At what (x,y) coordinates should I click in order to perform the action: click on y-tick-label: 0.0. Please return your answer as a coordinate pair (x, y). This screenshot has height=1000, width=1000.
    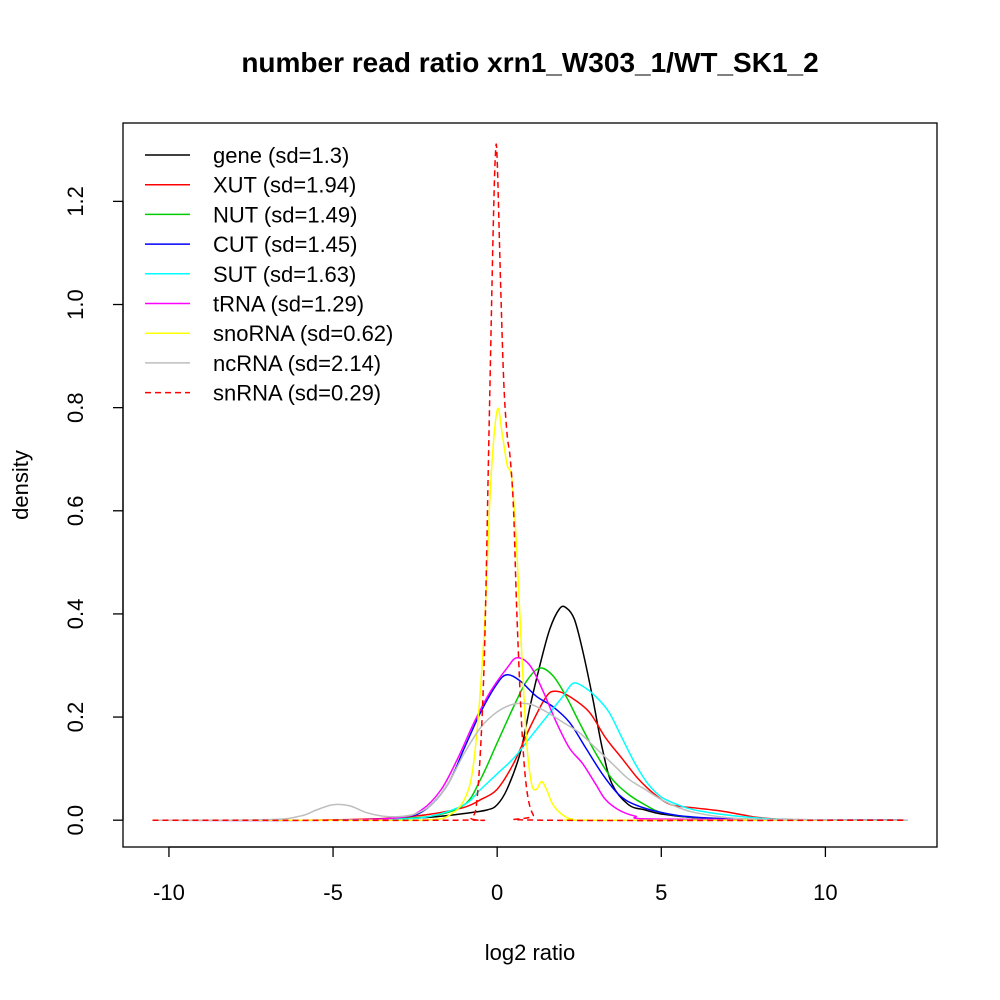
    Looking at the image, I should click on (75, 820).